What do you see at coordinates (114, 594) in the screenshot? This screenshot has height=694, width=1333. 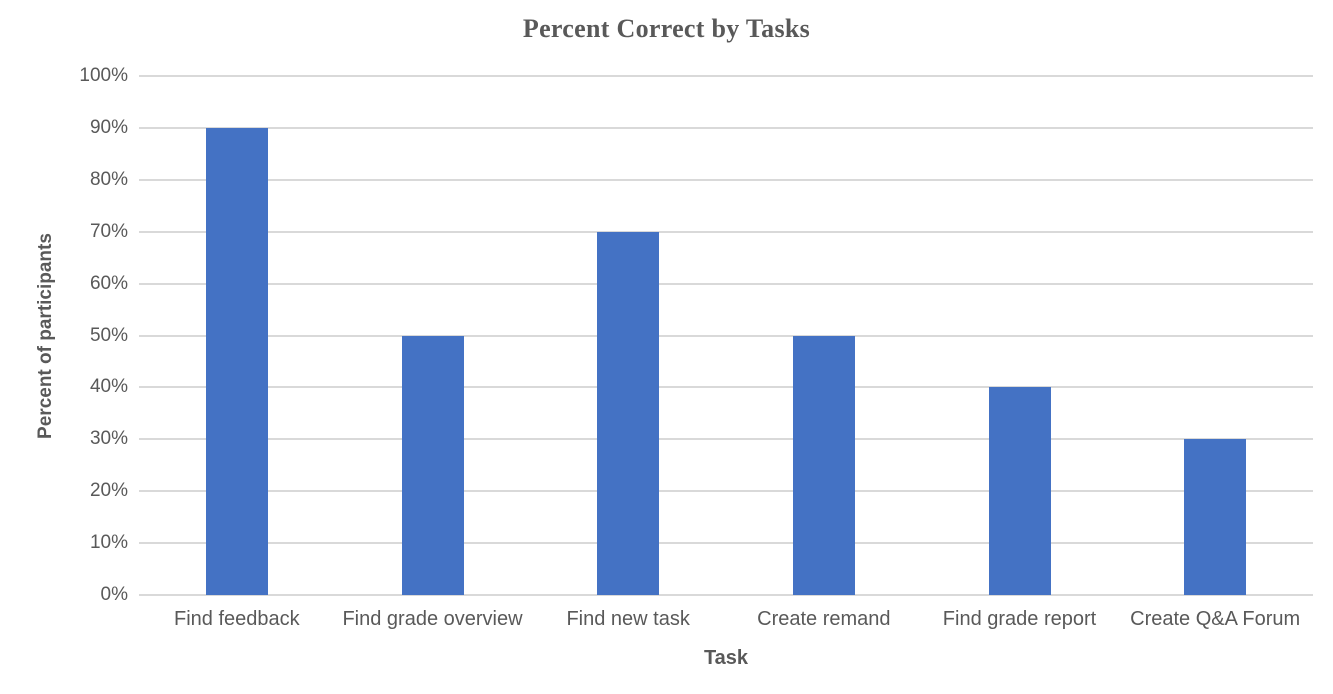 I see `y-tick-label: 0%` at bounding box center [114, 594].